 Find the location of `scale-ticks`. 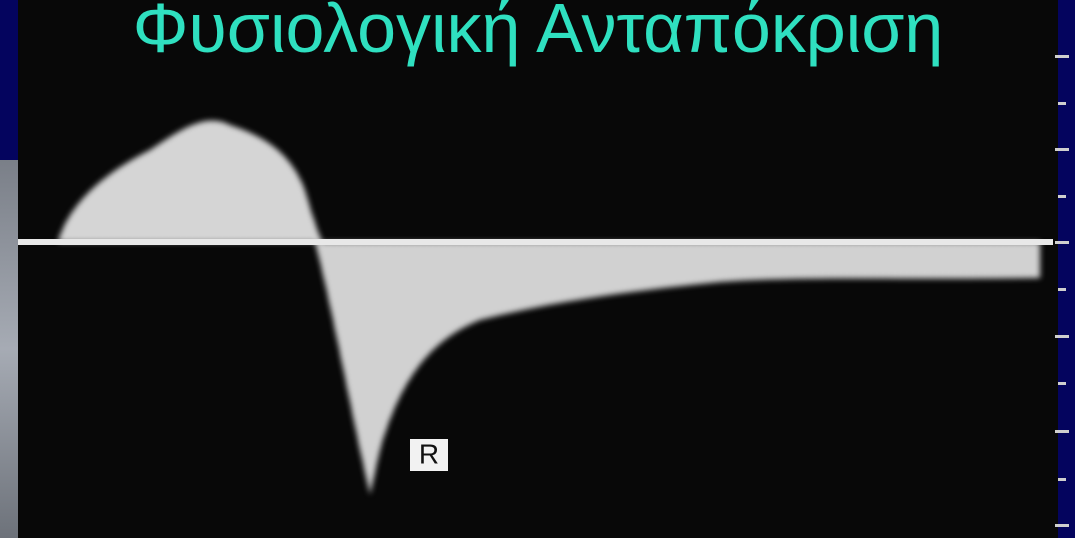

scale-ticks is located at coordinates (1062, 291).